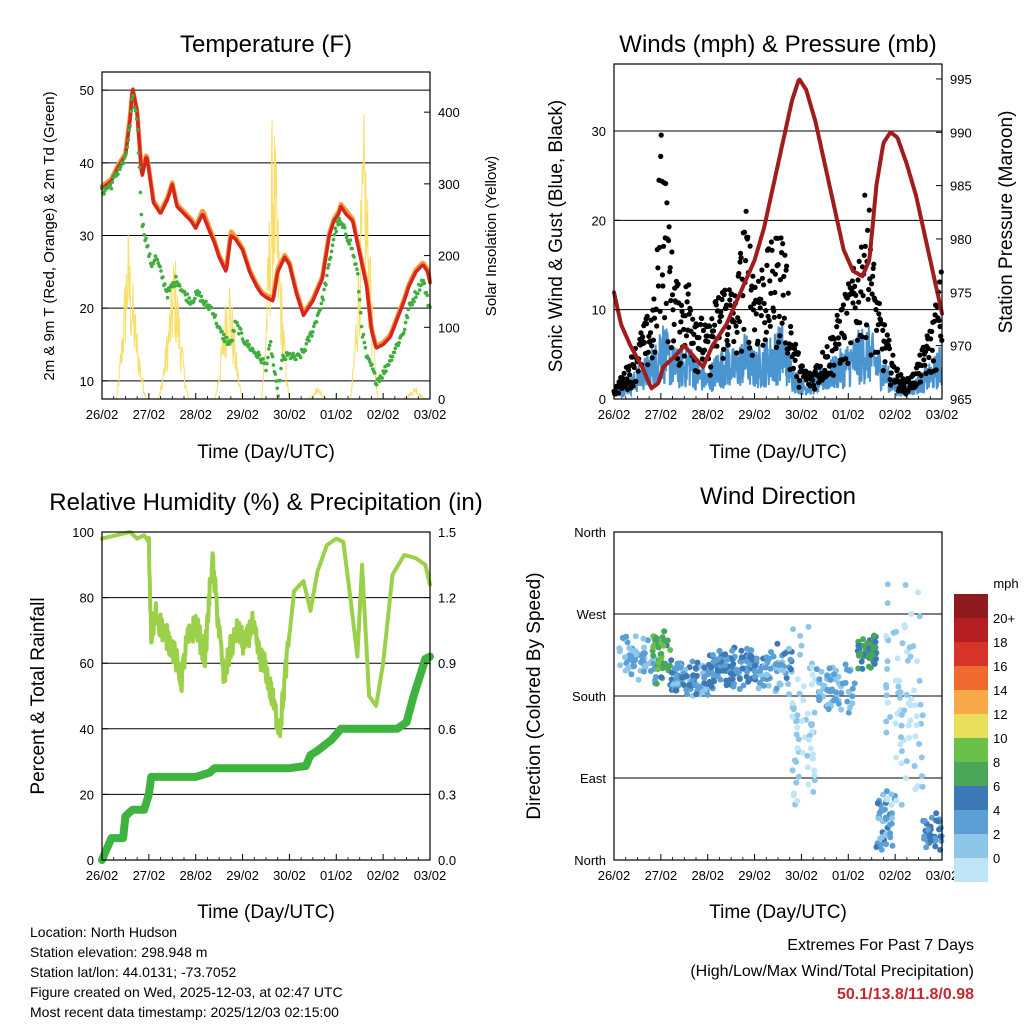 The image size is (1024, 1024). I want to click on sonic-wind-line, so click(778, 362).